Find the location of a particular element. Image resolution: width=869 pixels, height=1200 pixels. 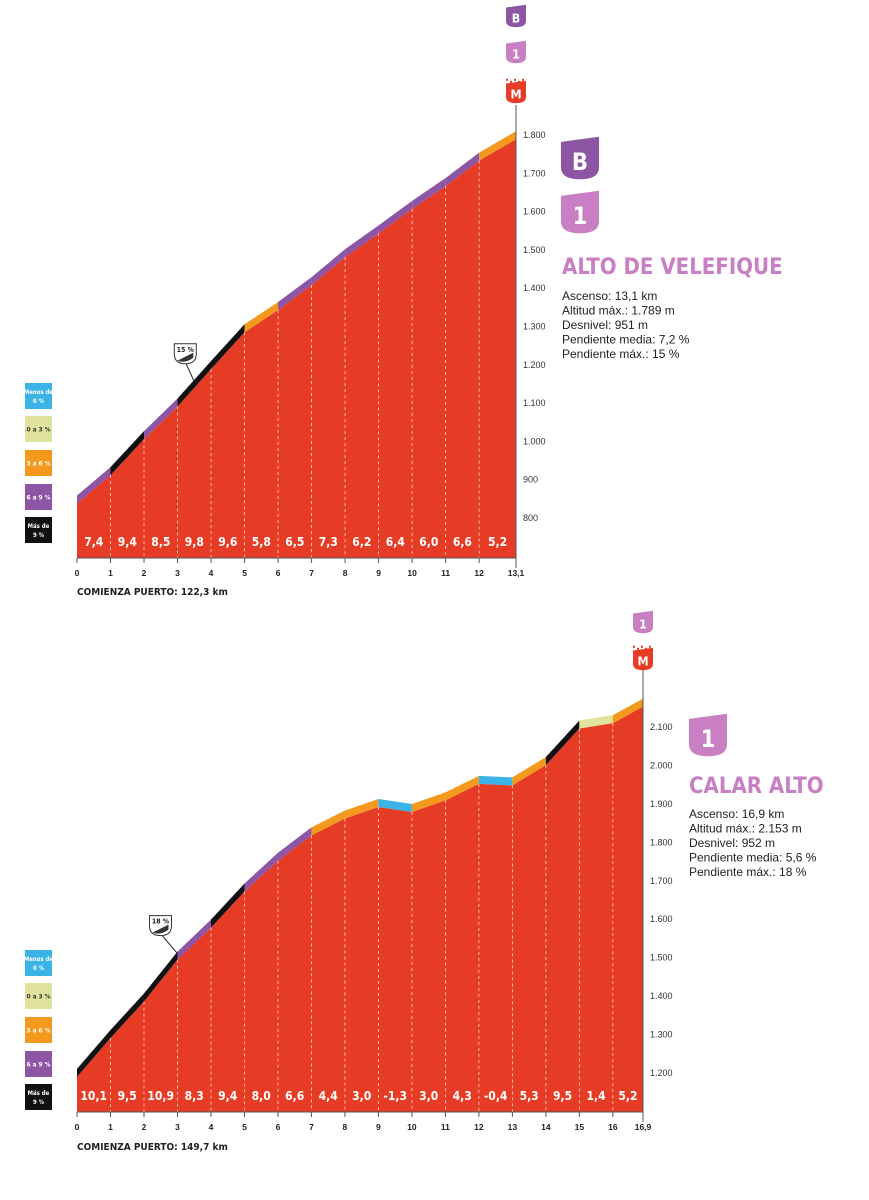

y-tick-label: 1.300 is located at coordinates (534, 327).